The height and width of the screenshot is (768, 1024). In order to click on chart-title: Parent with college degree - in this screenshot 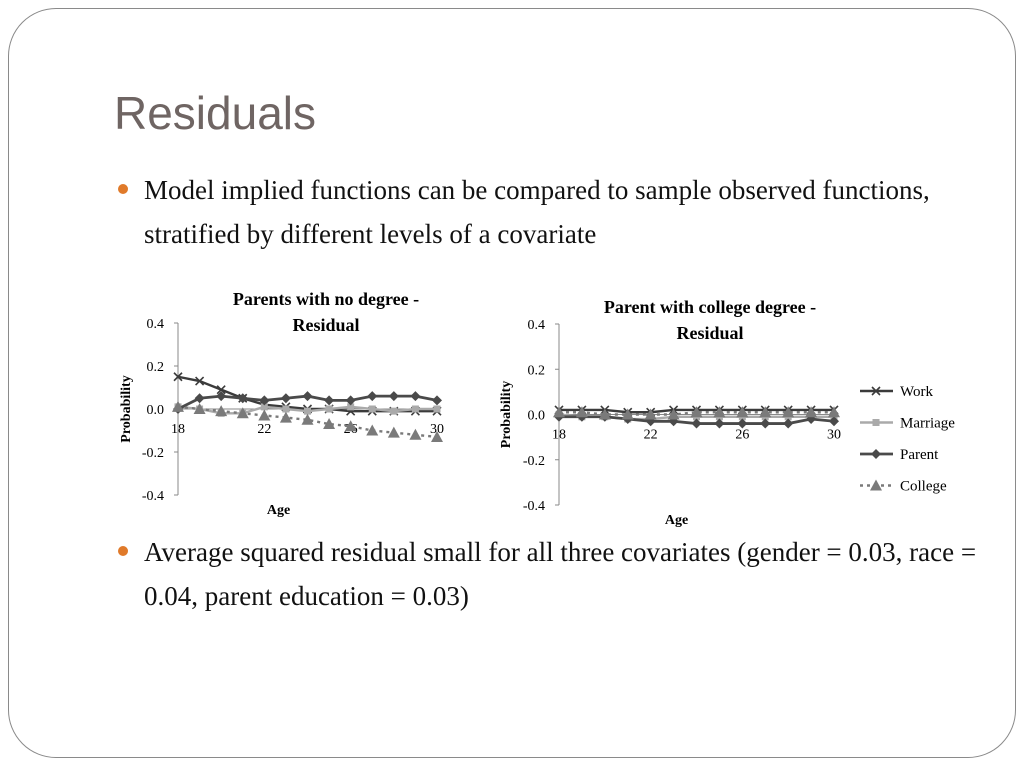, I will do `click(710, 307)`.